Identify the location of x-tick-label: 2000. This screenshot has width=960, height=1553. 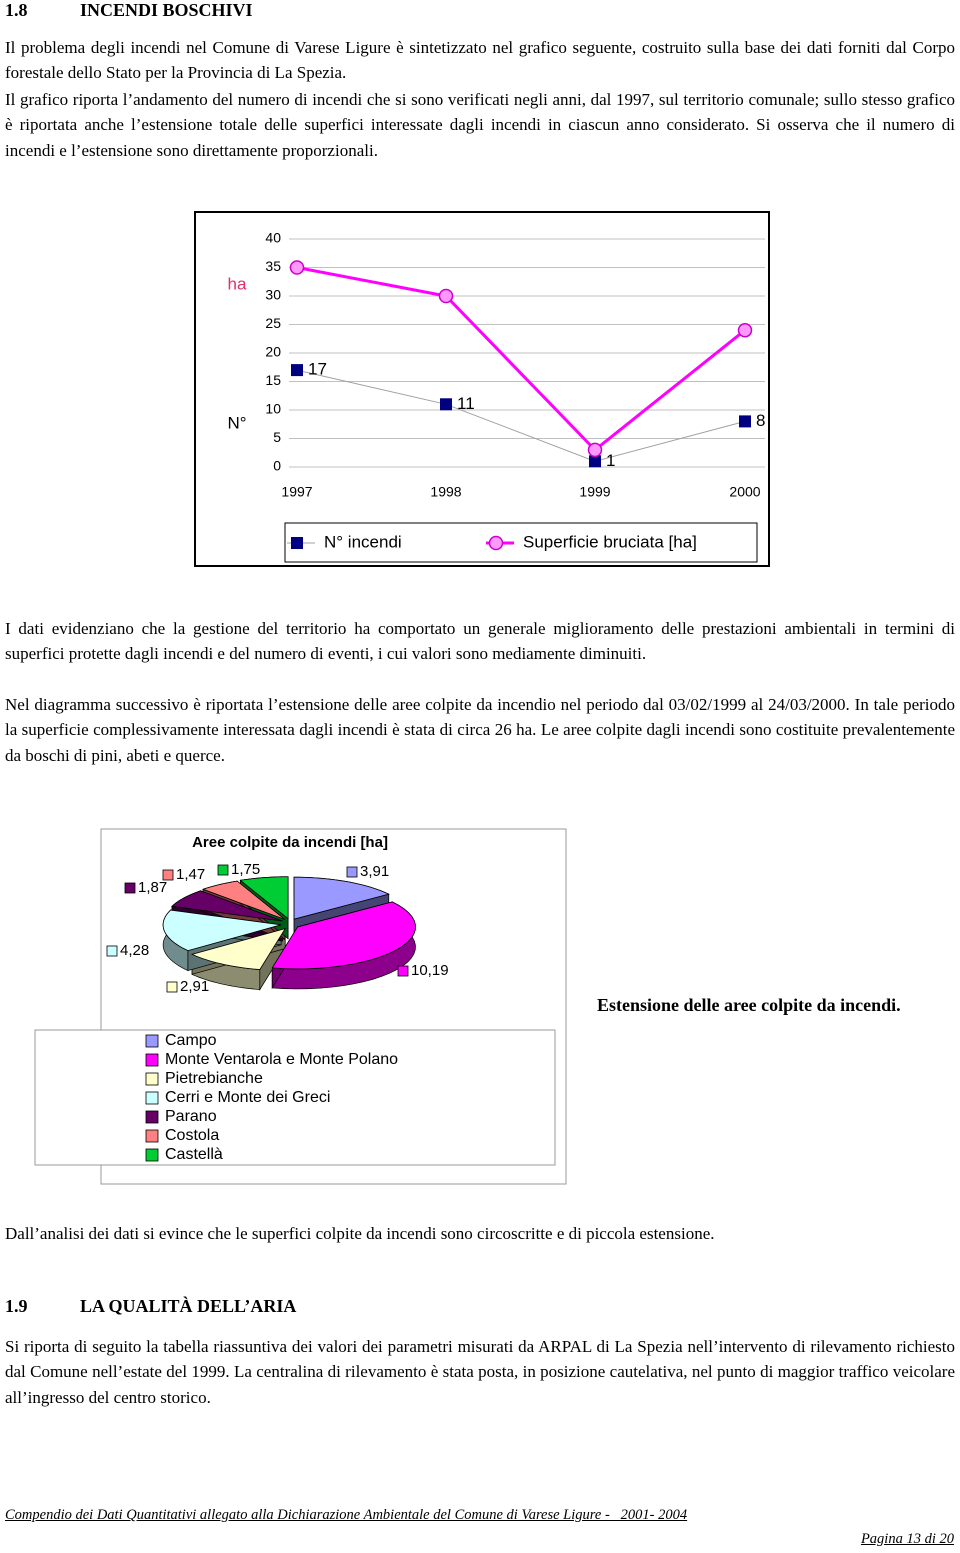
(744, 492).